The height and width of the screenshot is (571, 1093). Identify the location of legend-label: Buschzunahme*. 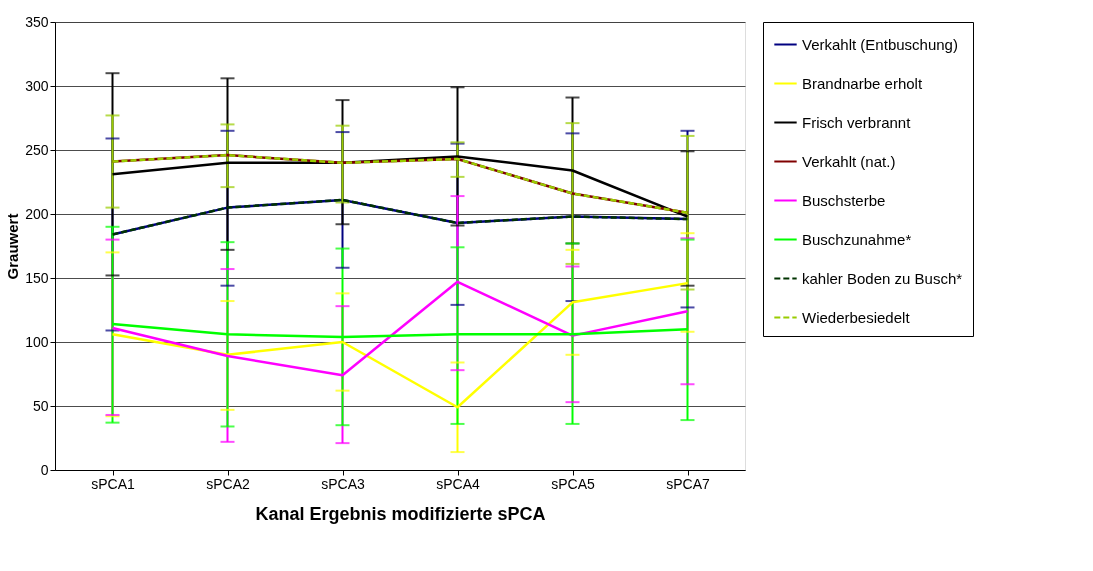
(857, 239).